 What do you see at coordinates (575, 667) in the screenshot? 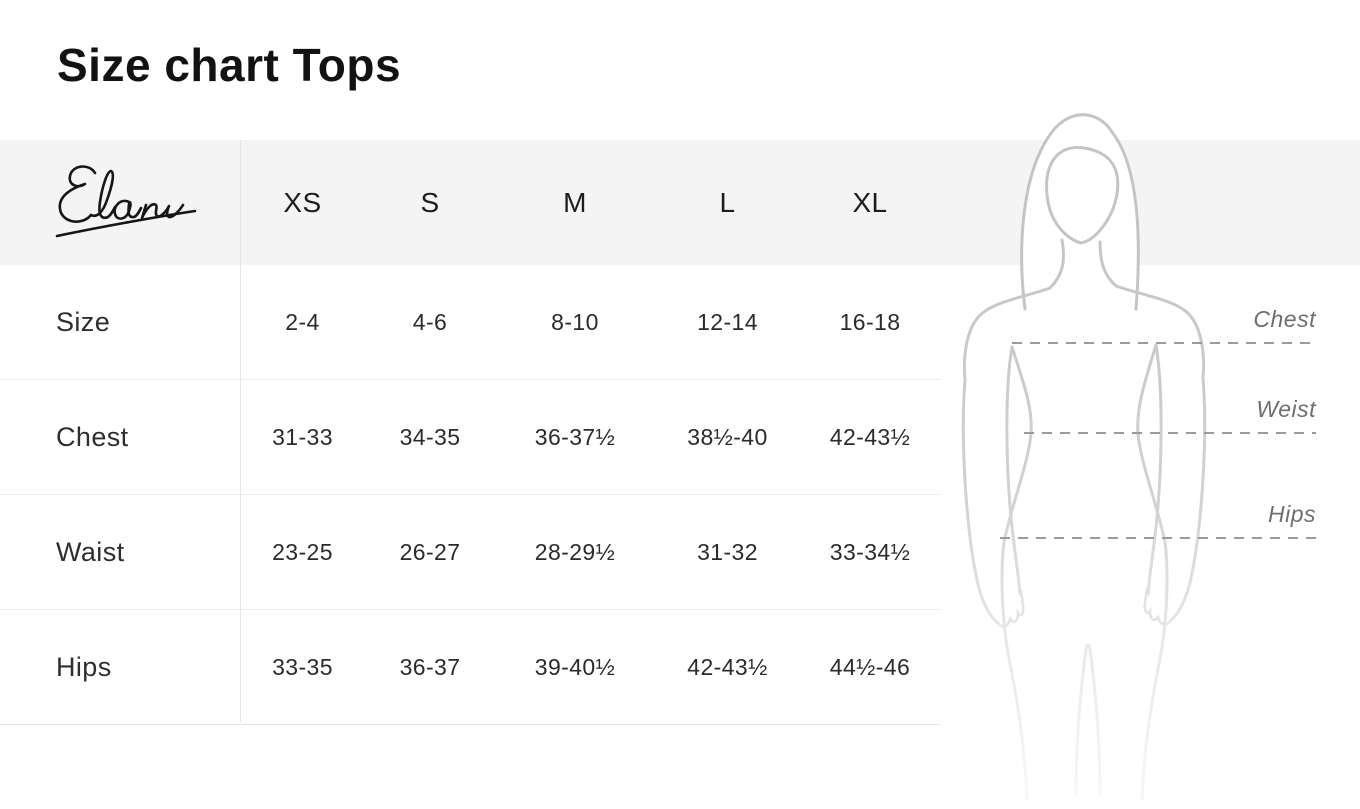
I see `hips-m: 39-40½` at bounding box center [575, 667].